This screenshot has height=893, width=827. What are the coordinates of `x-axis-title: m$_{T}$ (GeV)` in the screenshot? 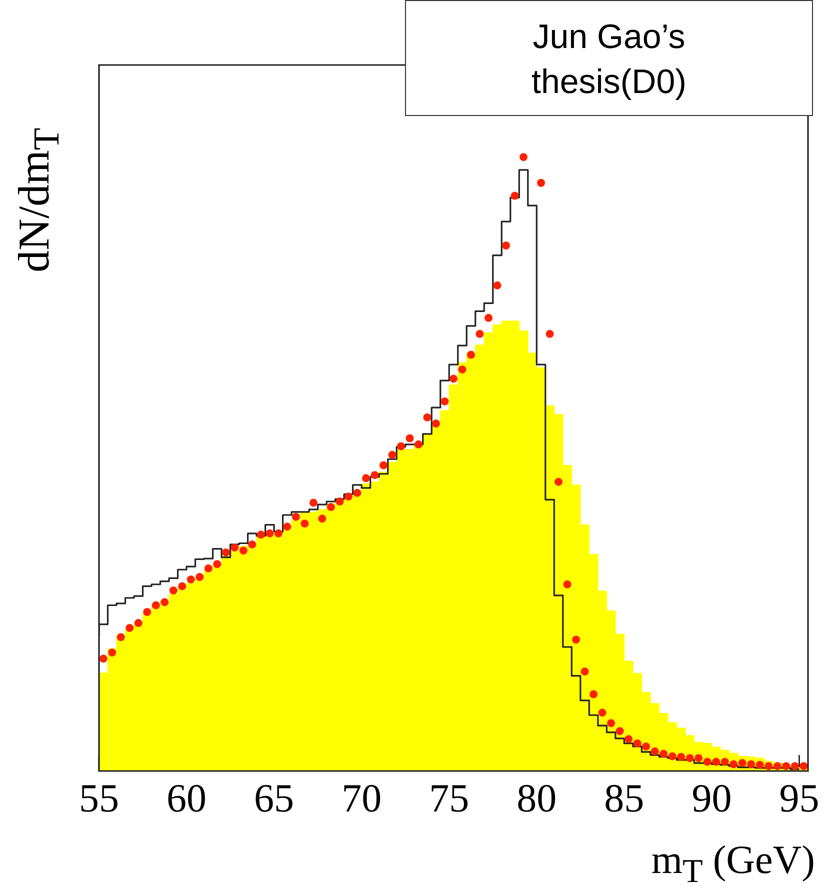 It's located at (733, 863).